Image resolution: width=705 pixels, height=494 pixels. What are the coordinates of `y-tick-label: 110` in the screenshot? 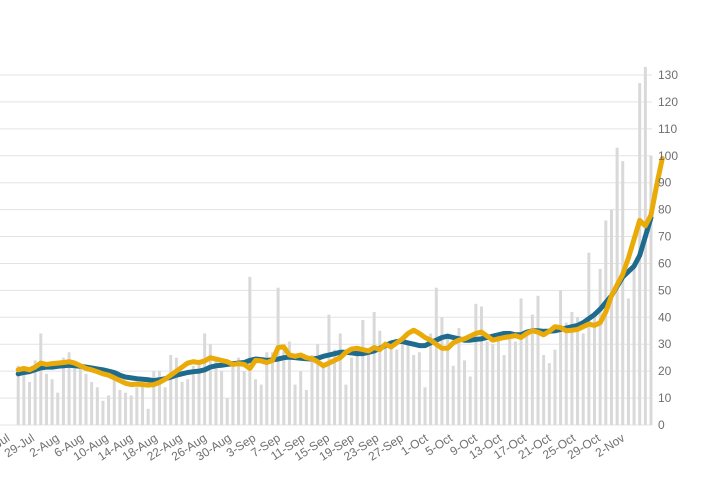 It's located at (667, 129).